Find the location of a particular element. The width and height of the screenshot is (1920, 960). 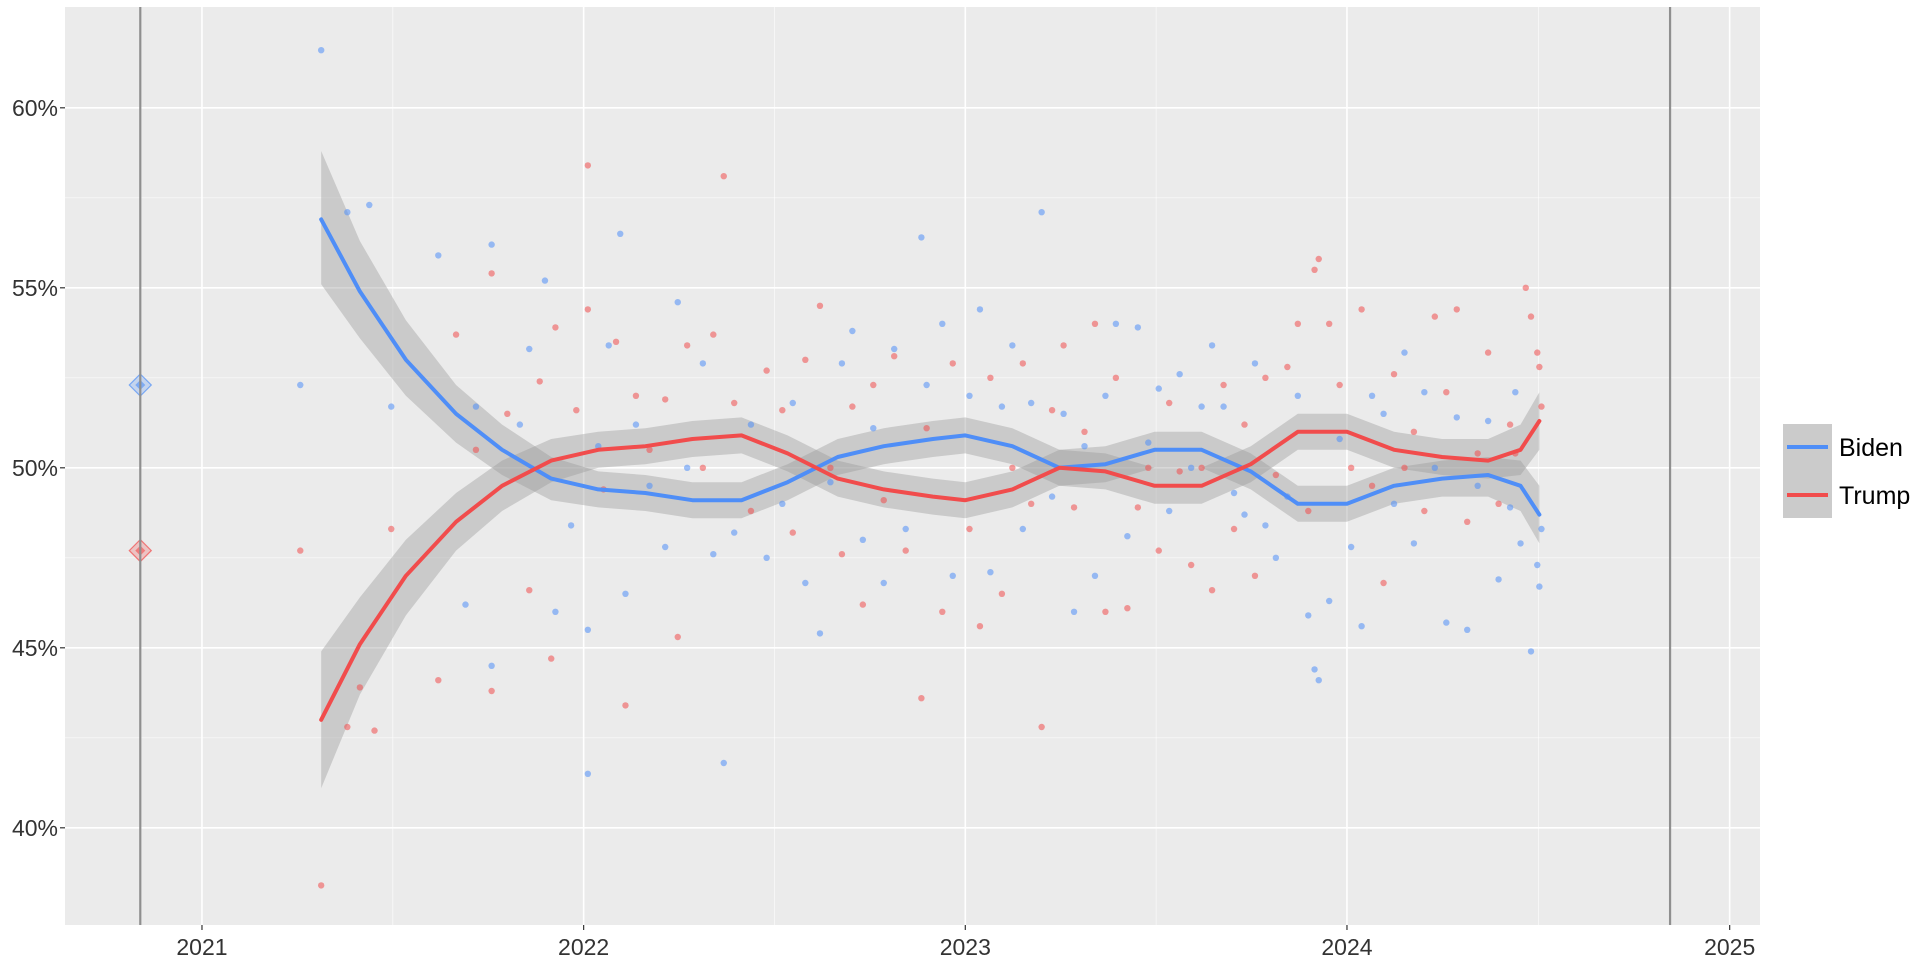

legend-key-background is located at coordinates (1807, 471).